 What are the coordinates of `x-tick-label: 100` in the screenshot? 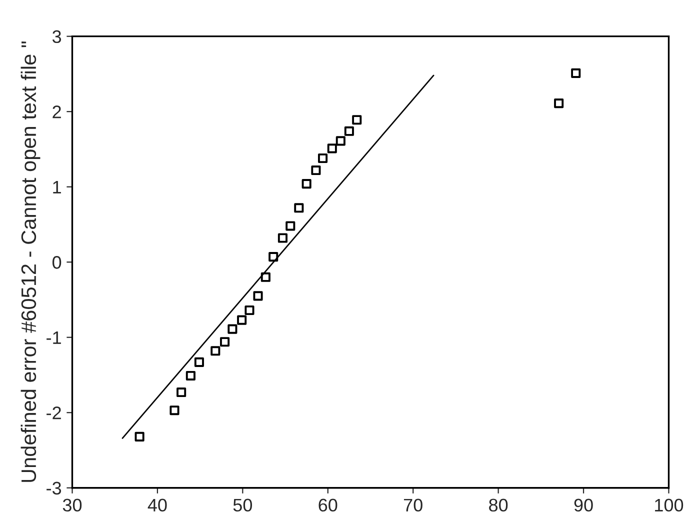 It's located at (669, 505).